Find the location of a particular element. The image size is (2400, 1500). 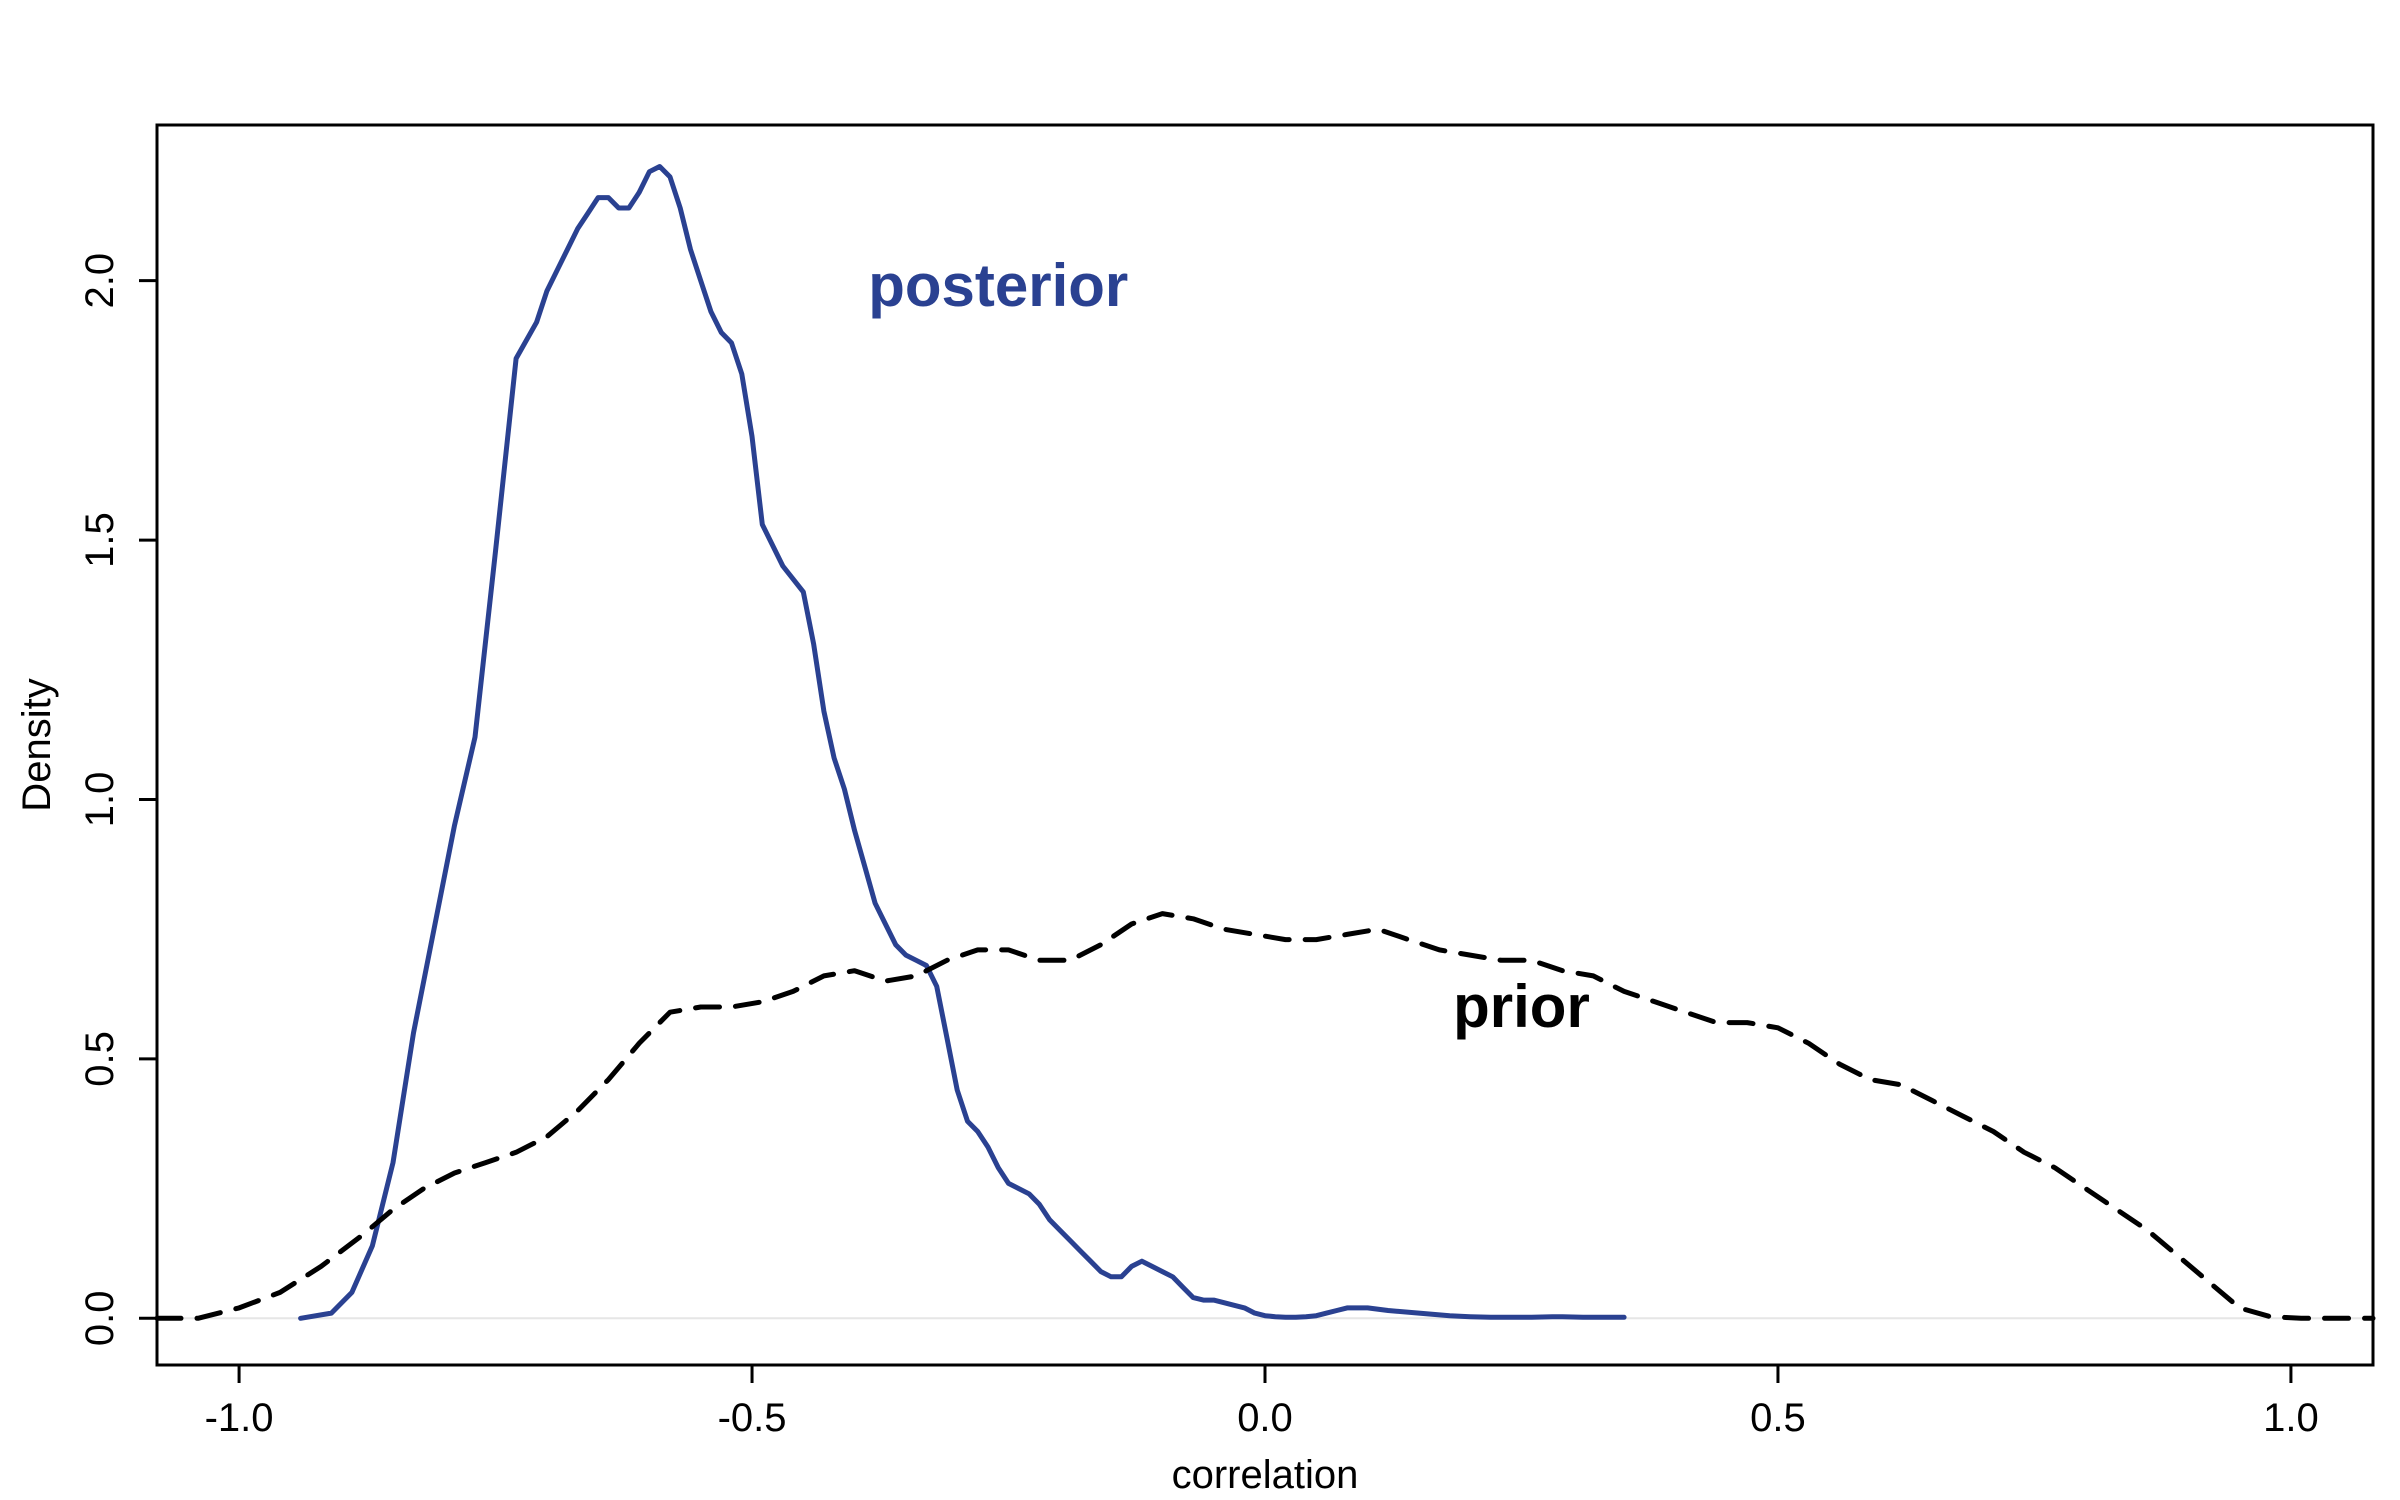

x-tick-label: -1.0 is located at coordinates (239, 1418).